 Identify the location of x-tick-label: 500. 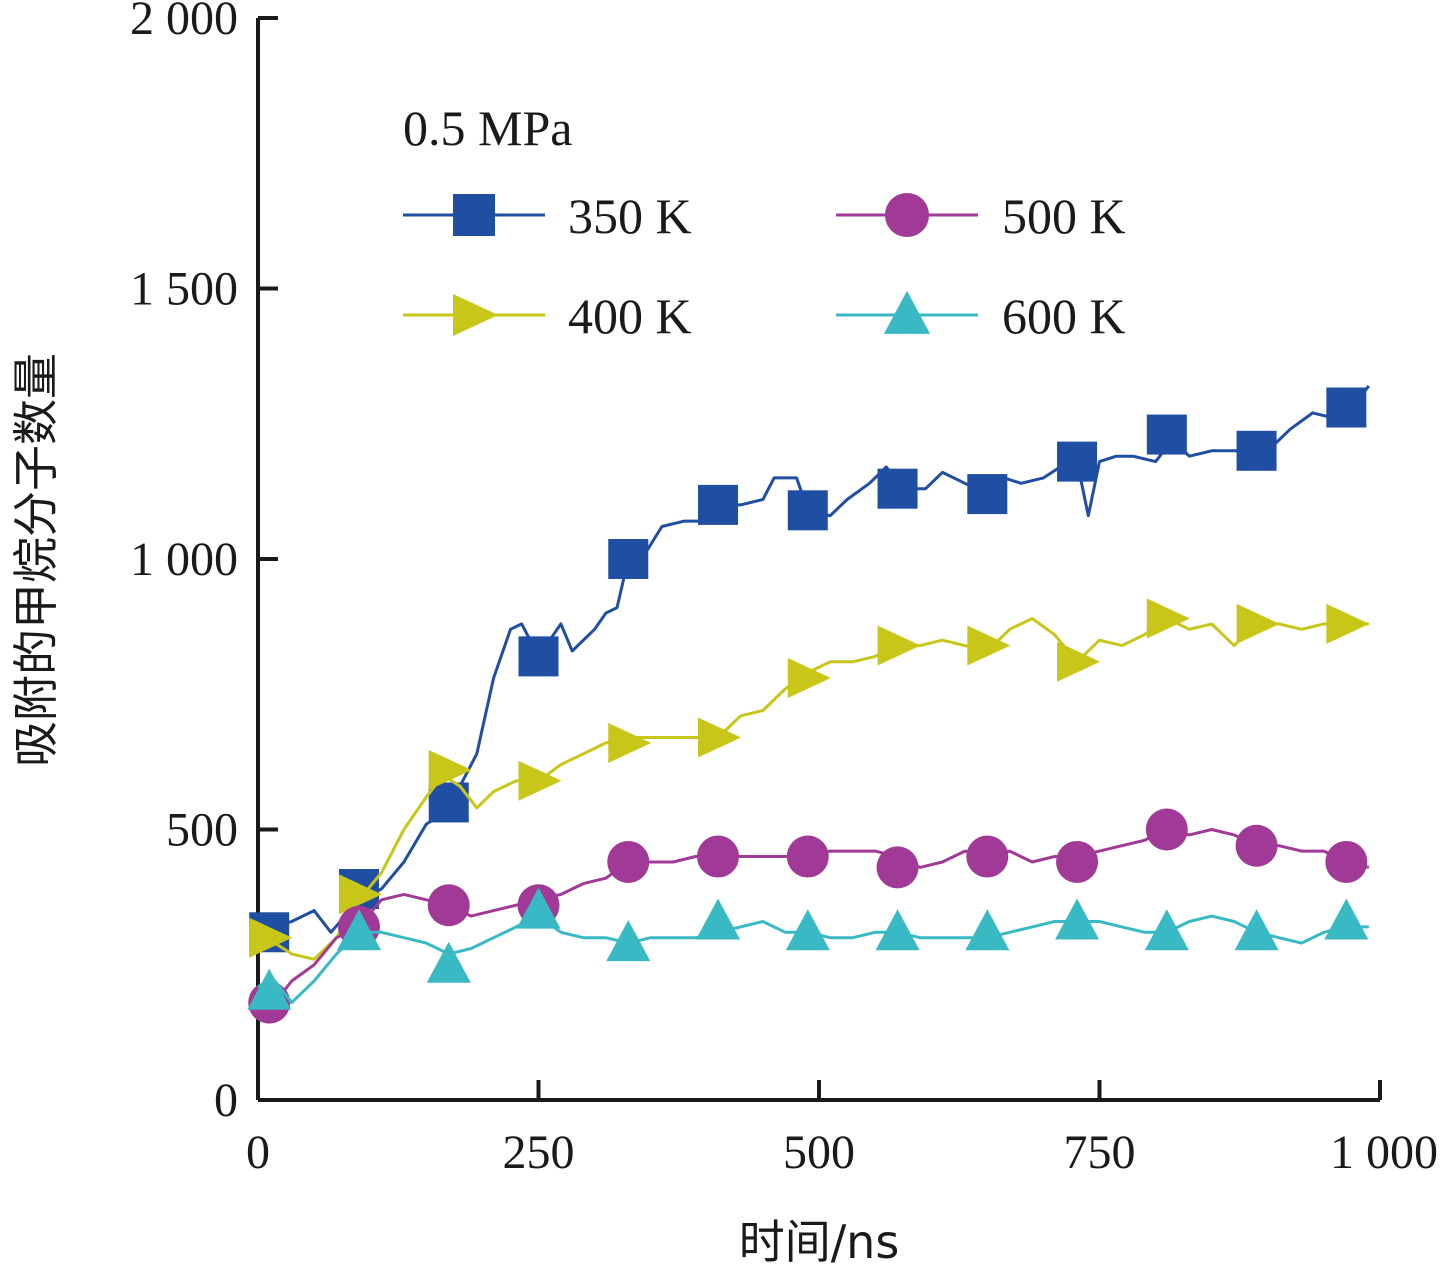
(819, 1152).